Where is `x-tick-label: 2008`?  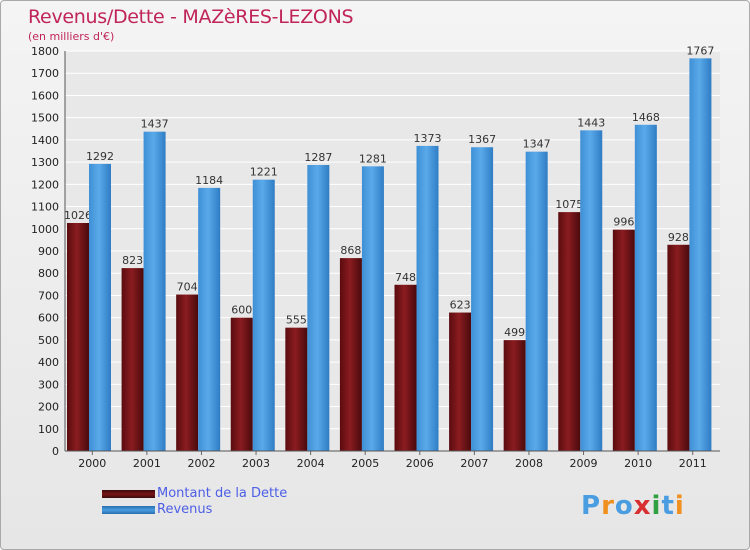
x-tick-label: 2008 is located at coordinates (529, 463).